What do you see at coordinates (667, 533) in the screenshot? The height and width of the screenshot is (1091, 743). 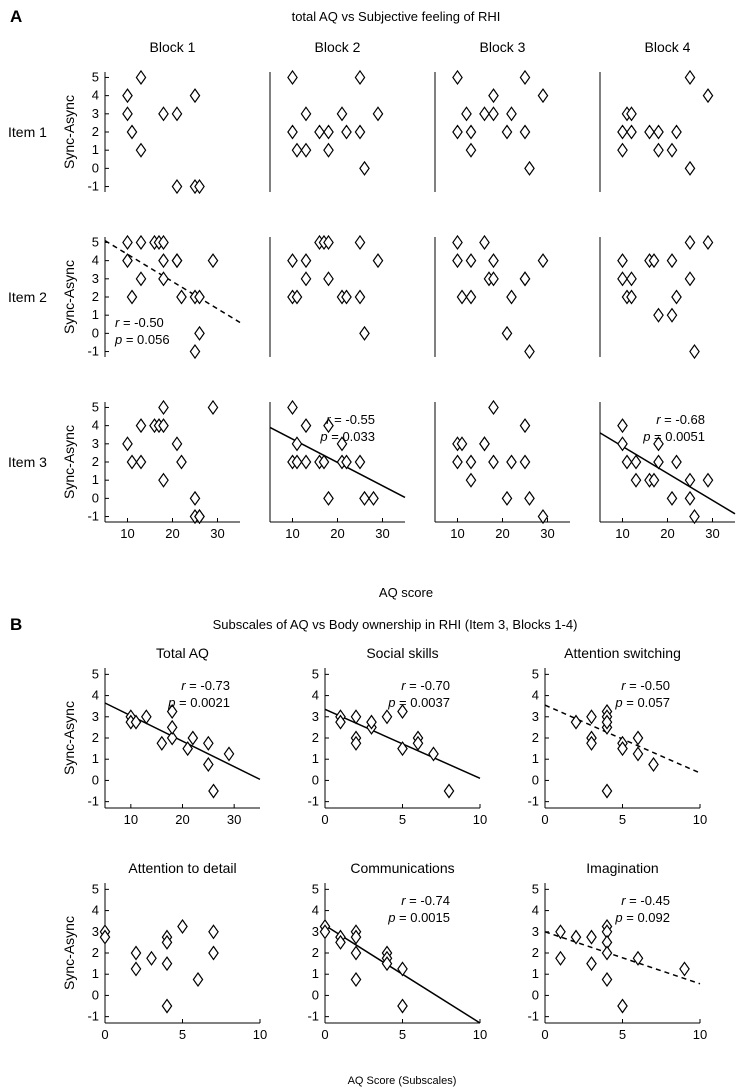 I see `x-tick-label: 20` at bounding box center [667, 533].